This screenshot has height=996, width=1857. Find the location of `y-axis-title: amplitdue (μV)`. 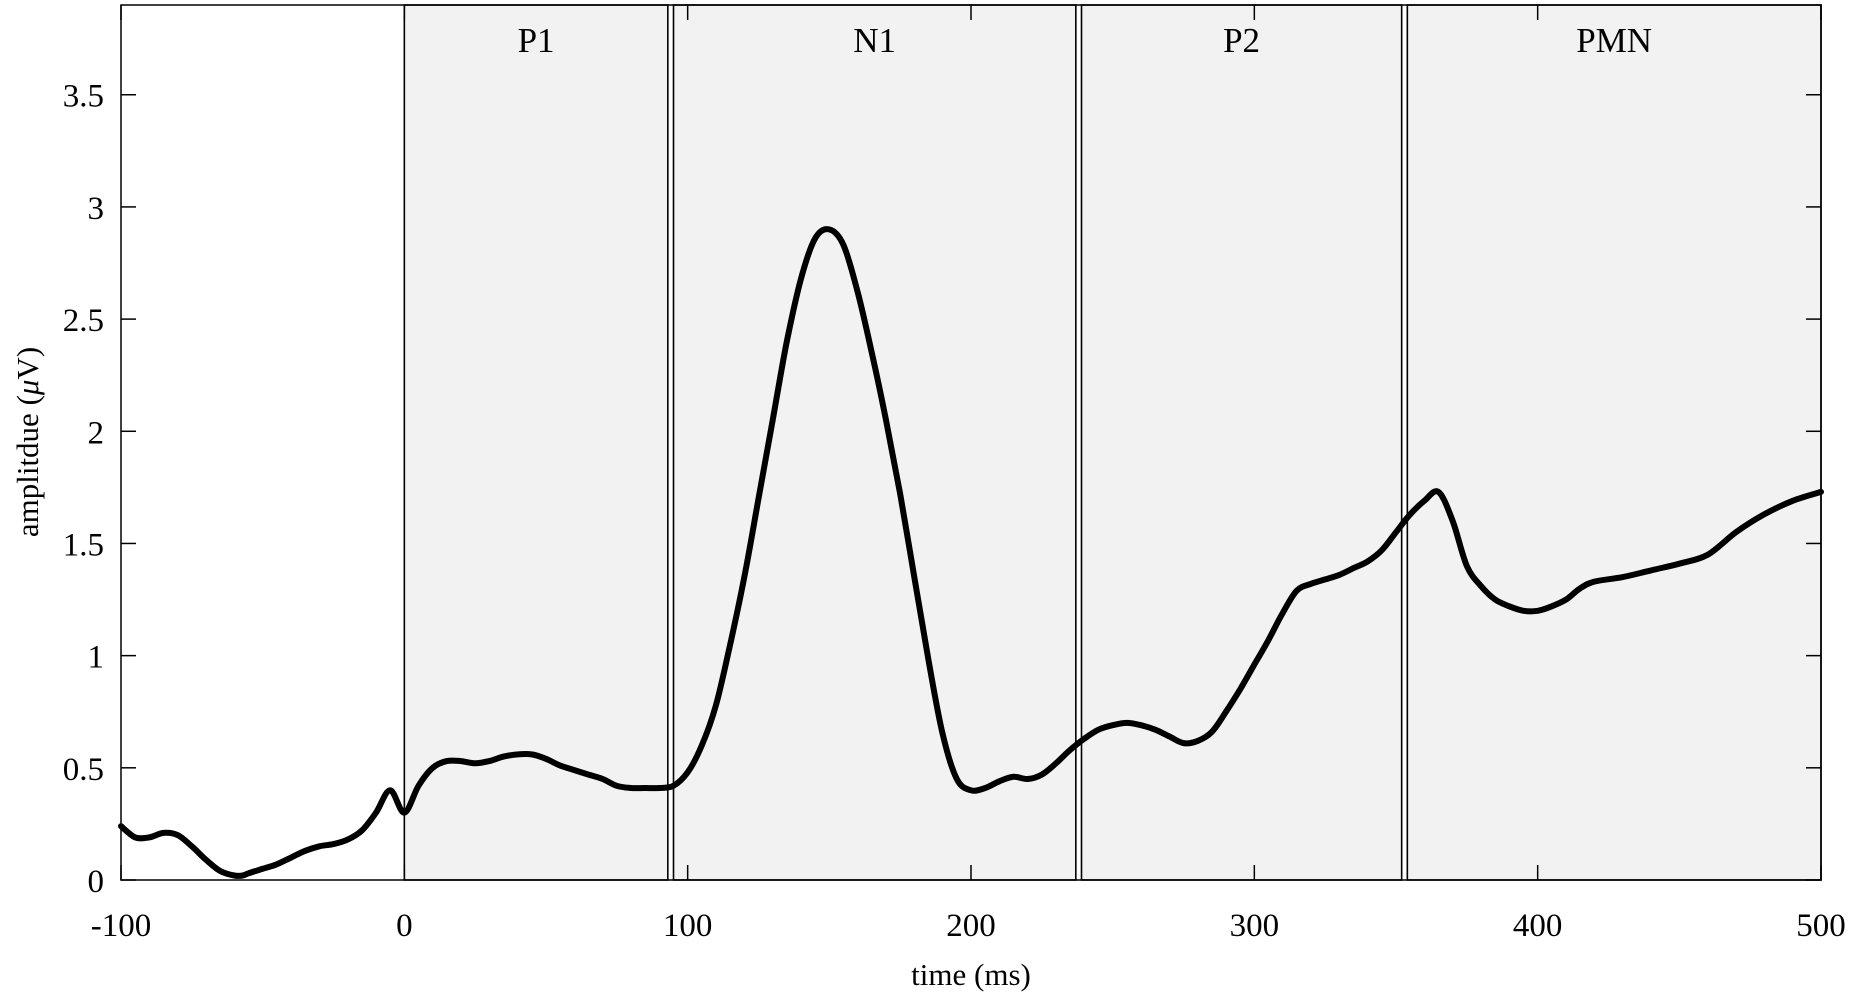

y-axis-title: amplitdue (μV) is located at coordinates (27, 442).